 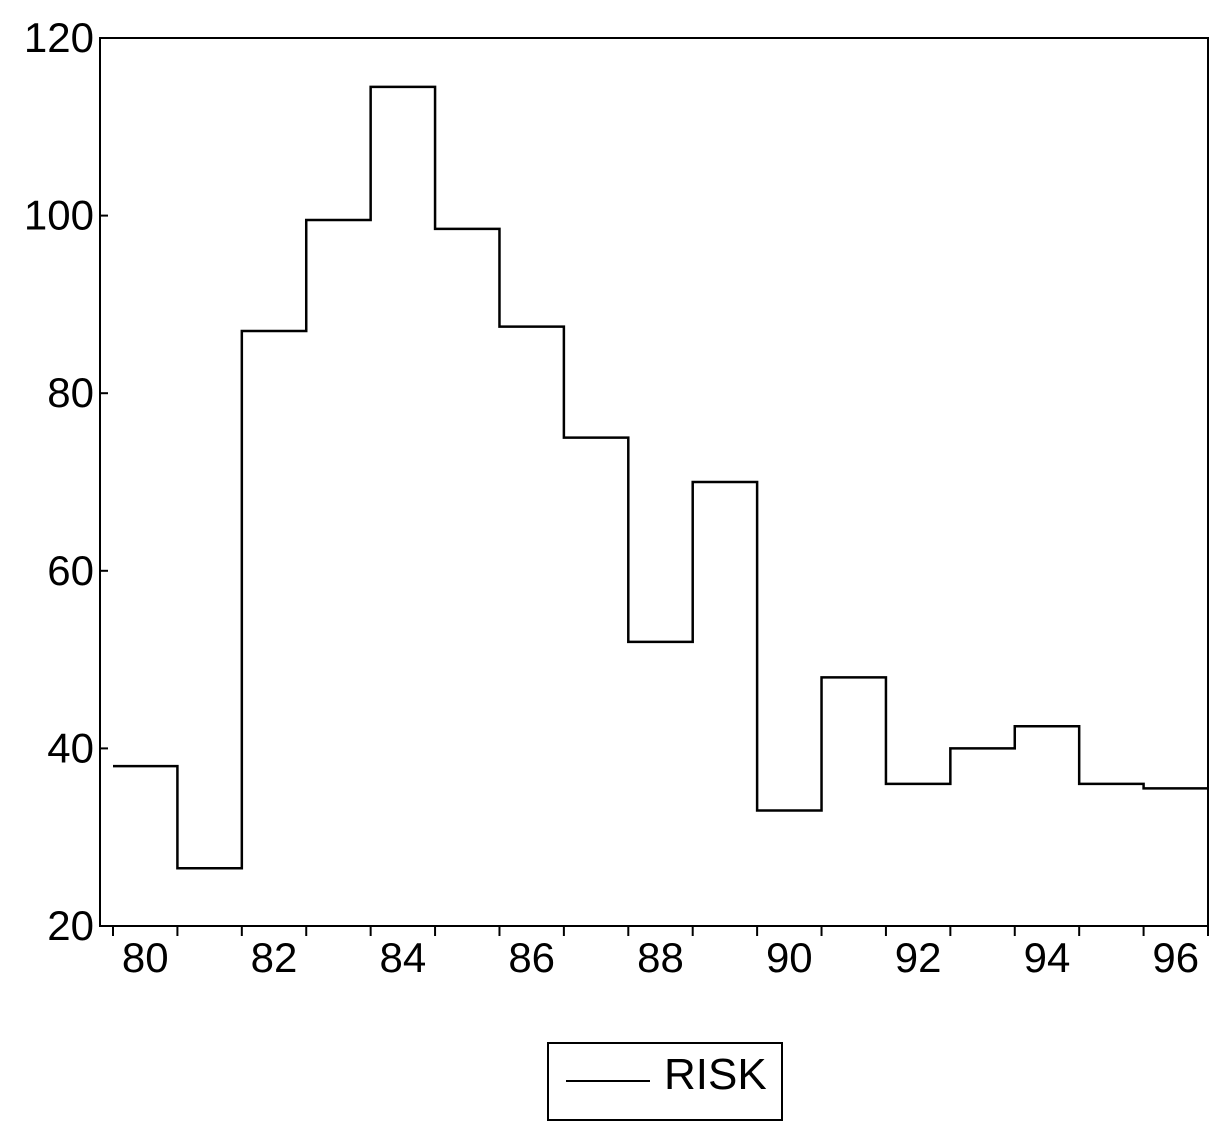 I want to click on legend: RISK, so click(x=665, y=1081).